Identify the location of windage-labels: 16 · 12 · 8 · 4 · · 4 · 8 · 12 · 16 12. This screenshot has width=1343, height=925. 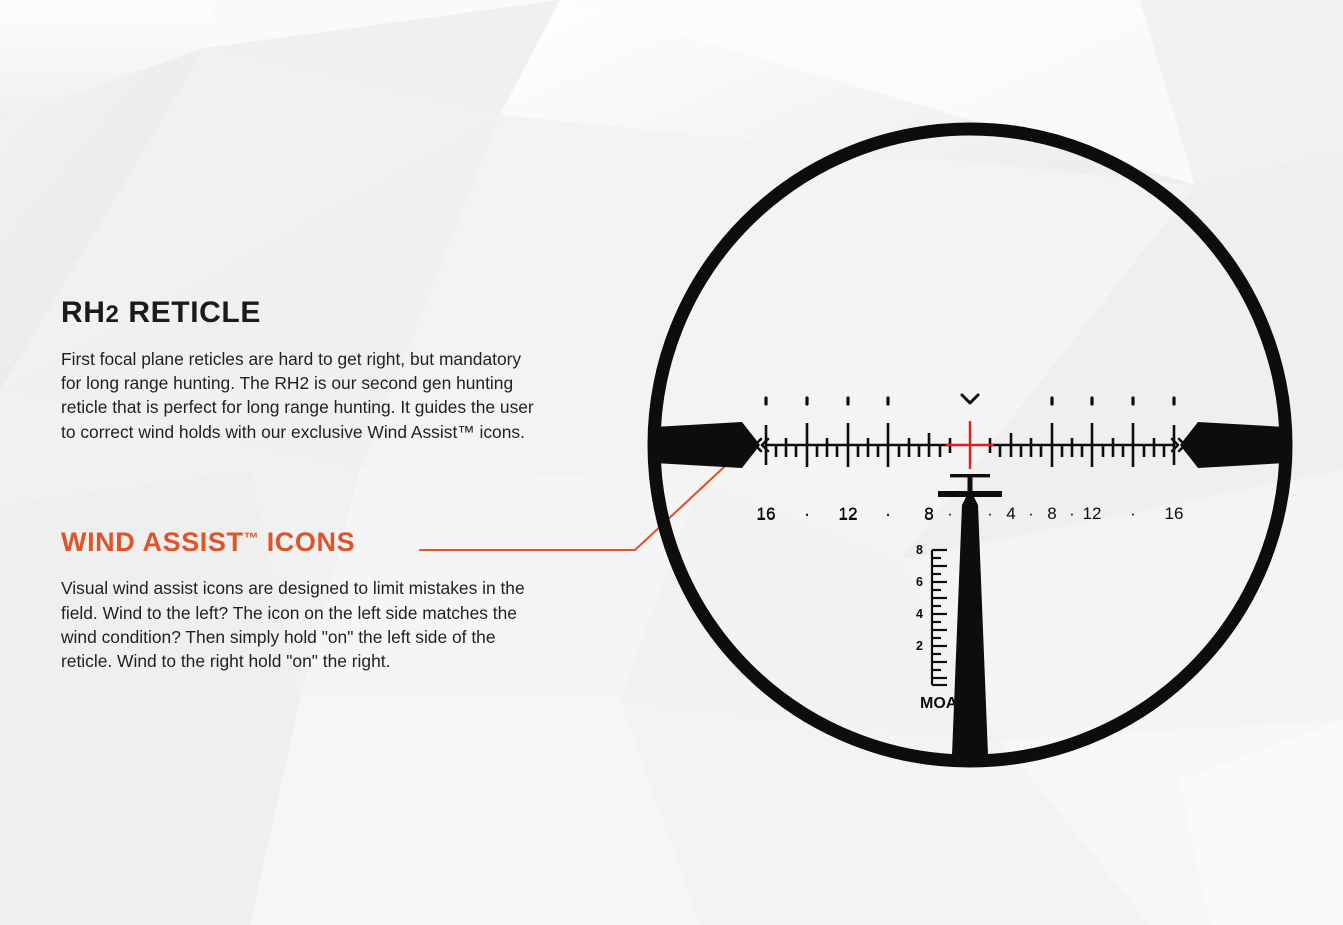
(970, 513).